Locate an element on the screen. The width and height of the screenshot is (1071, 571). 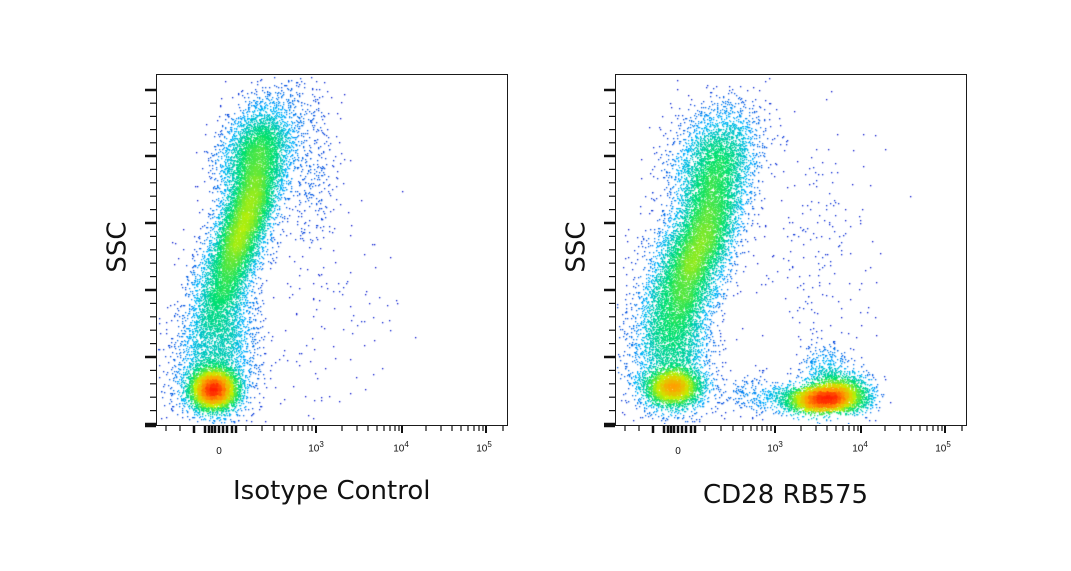
x-axis-label: CD28 RB575 is located at coordinates (786, 495).